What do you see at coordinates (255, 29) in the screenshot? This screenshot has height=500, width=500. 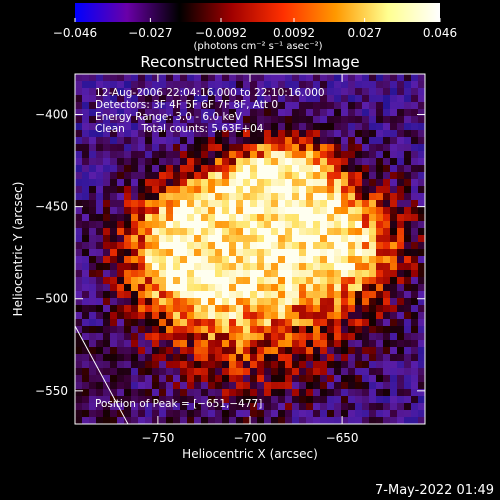 I see `colorbar-ticks: −0.046 −0.027 −0.0092 0.0092 0.027 0.046` at bounding box center [255, 29].